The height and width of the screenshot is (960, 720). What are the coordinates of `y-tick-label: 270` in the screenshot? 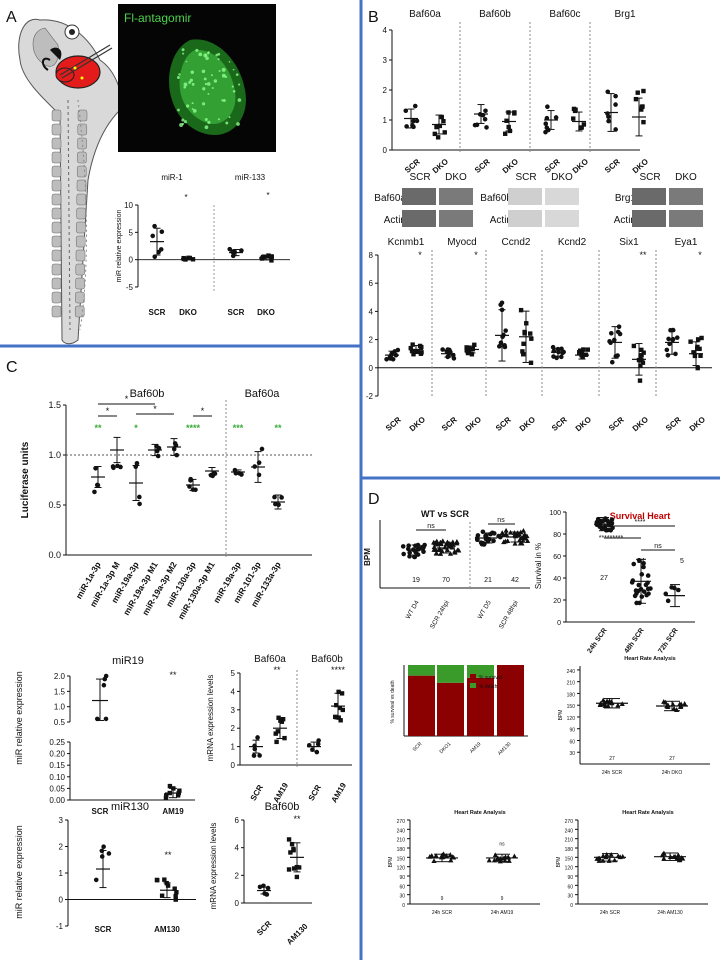 It's located at (401, 822).